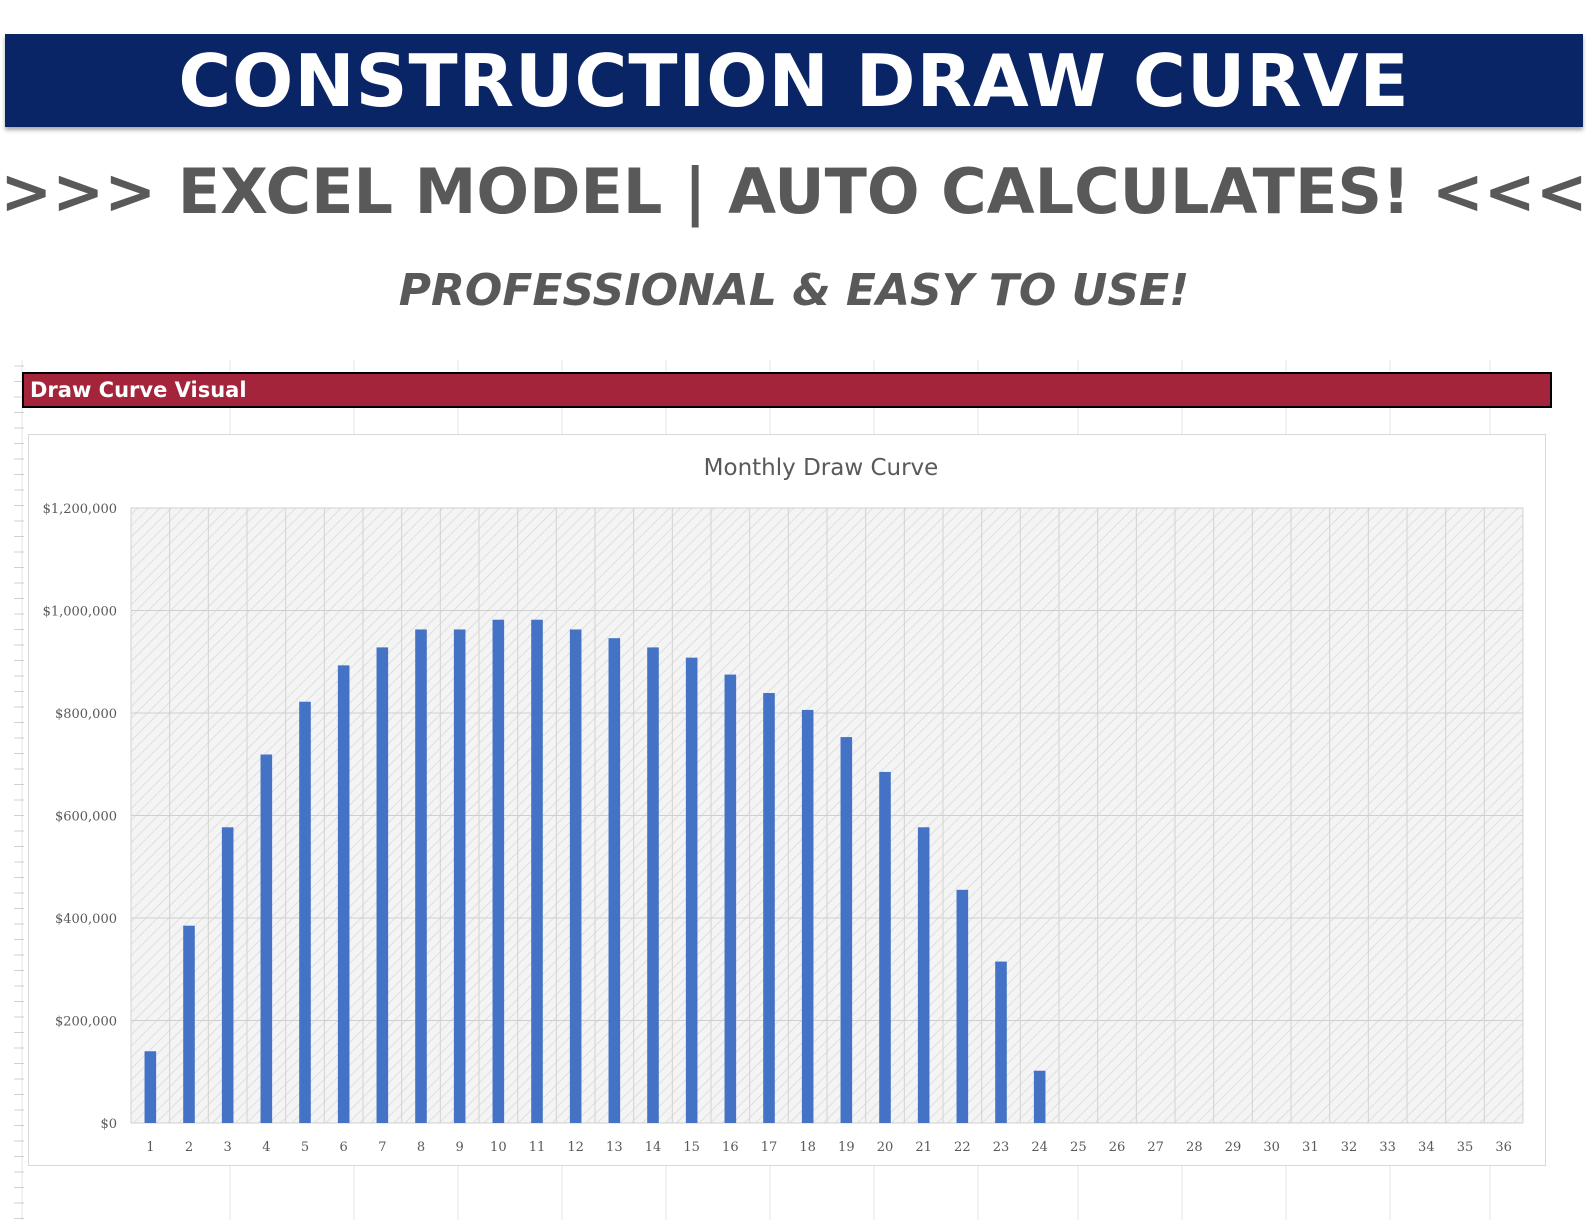 The image size is (1588, 1227). I want to click on x-tick-label: 26, so click(1117, 1147).